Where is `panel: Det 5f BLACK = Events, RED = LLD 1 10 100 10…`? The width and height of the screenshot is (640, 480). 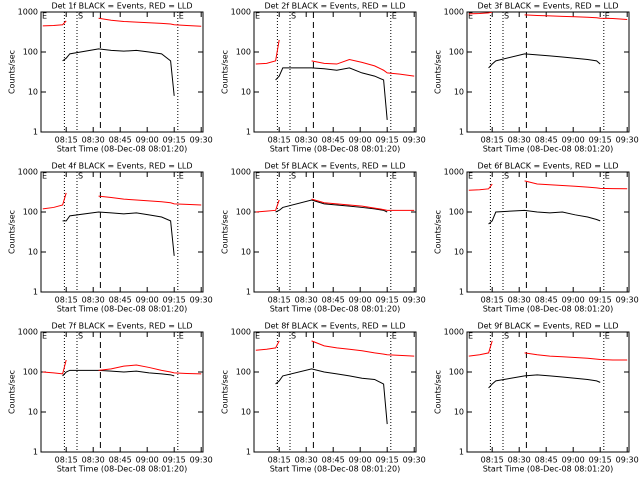 panel: Det 5f BLACK = Events, RED = LLD 1 10 100 10… is located at coordinates (323, 238).